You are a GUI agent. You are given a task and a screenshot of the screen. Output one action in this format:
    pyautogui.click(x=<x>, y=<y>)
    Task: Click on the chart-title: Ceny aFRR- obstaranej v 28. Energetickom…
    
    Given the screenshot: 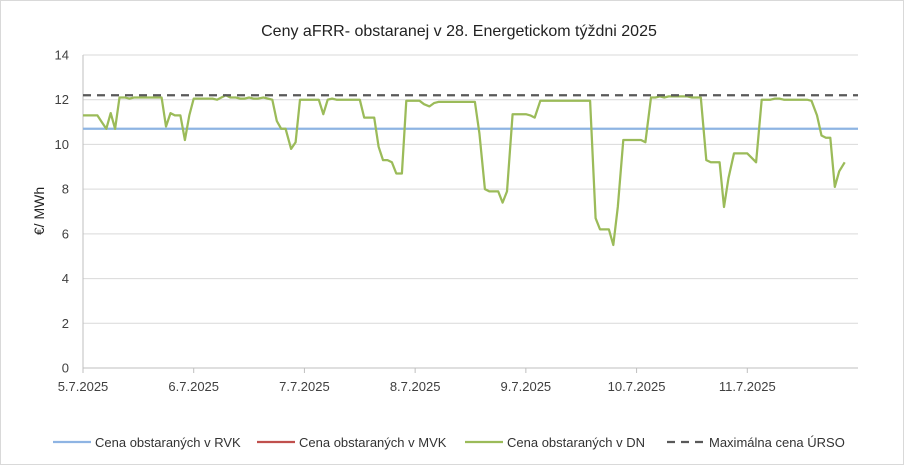 What is the action you would take?
    pyautogui.click(x=459, y=31)
    